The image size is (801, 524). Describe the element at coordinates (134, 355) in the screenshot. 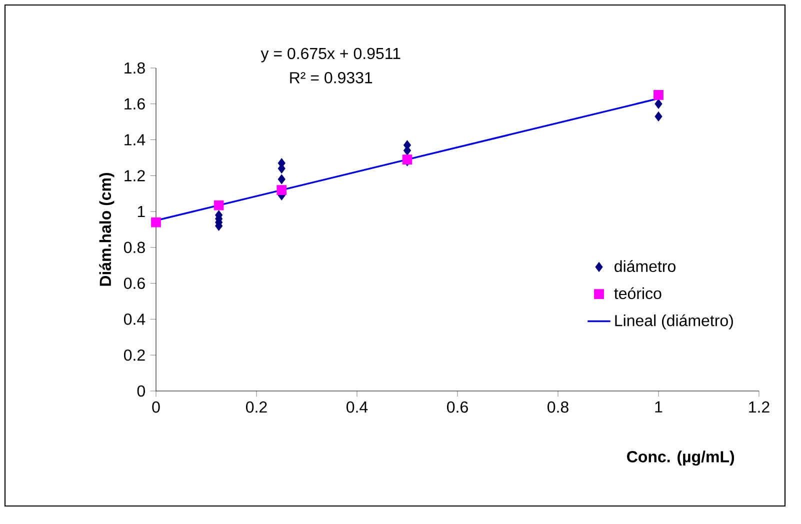

I see `y-tick-label: 0.2` at that location.